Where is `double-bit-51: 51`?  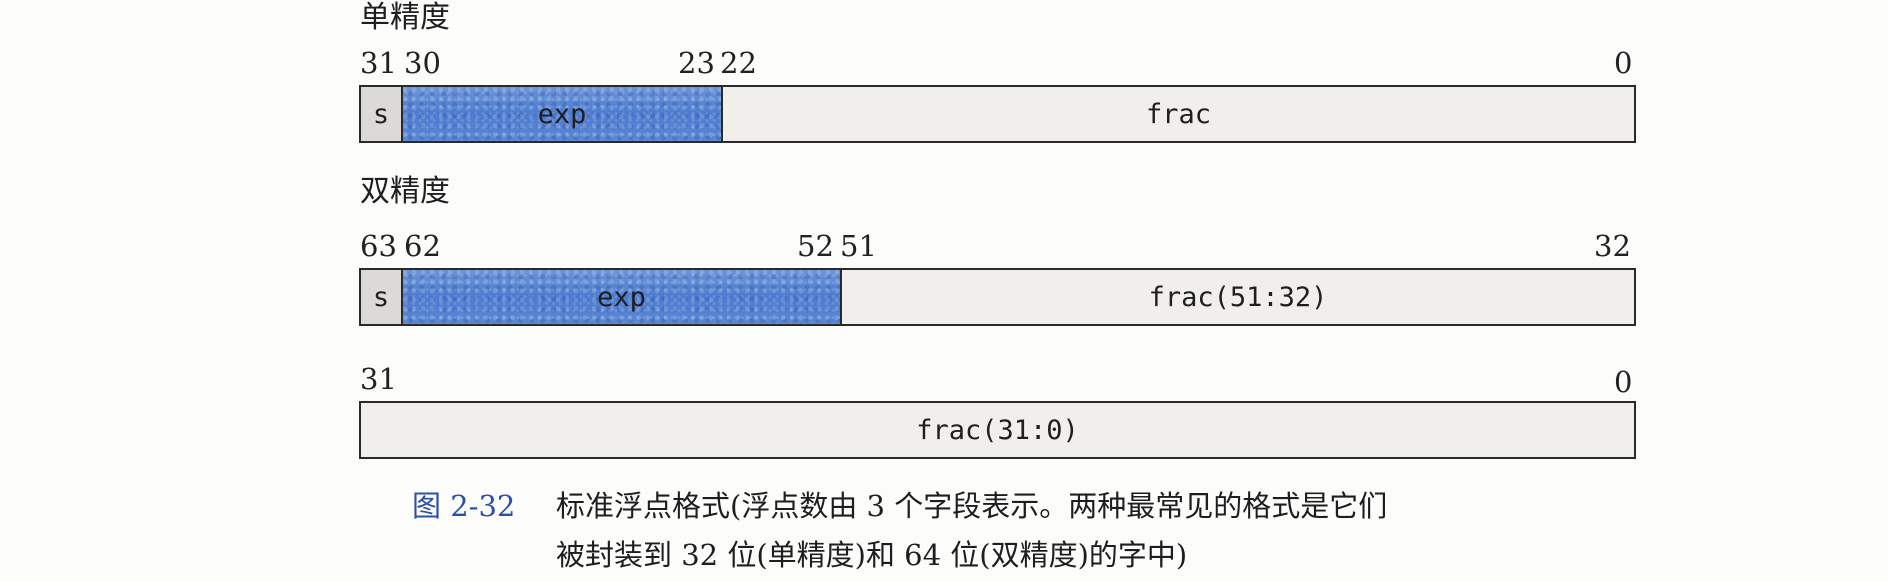
double-bit-51: 51 is located at coordinates (858, 246).